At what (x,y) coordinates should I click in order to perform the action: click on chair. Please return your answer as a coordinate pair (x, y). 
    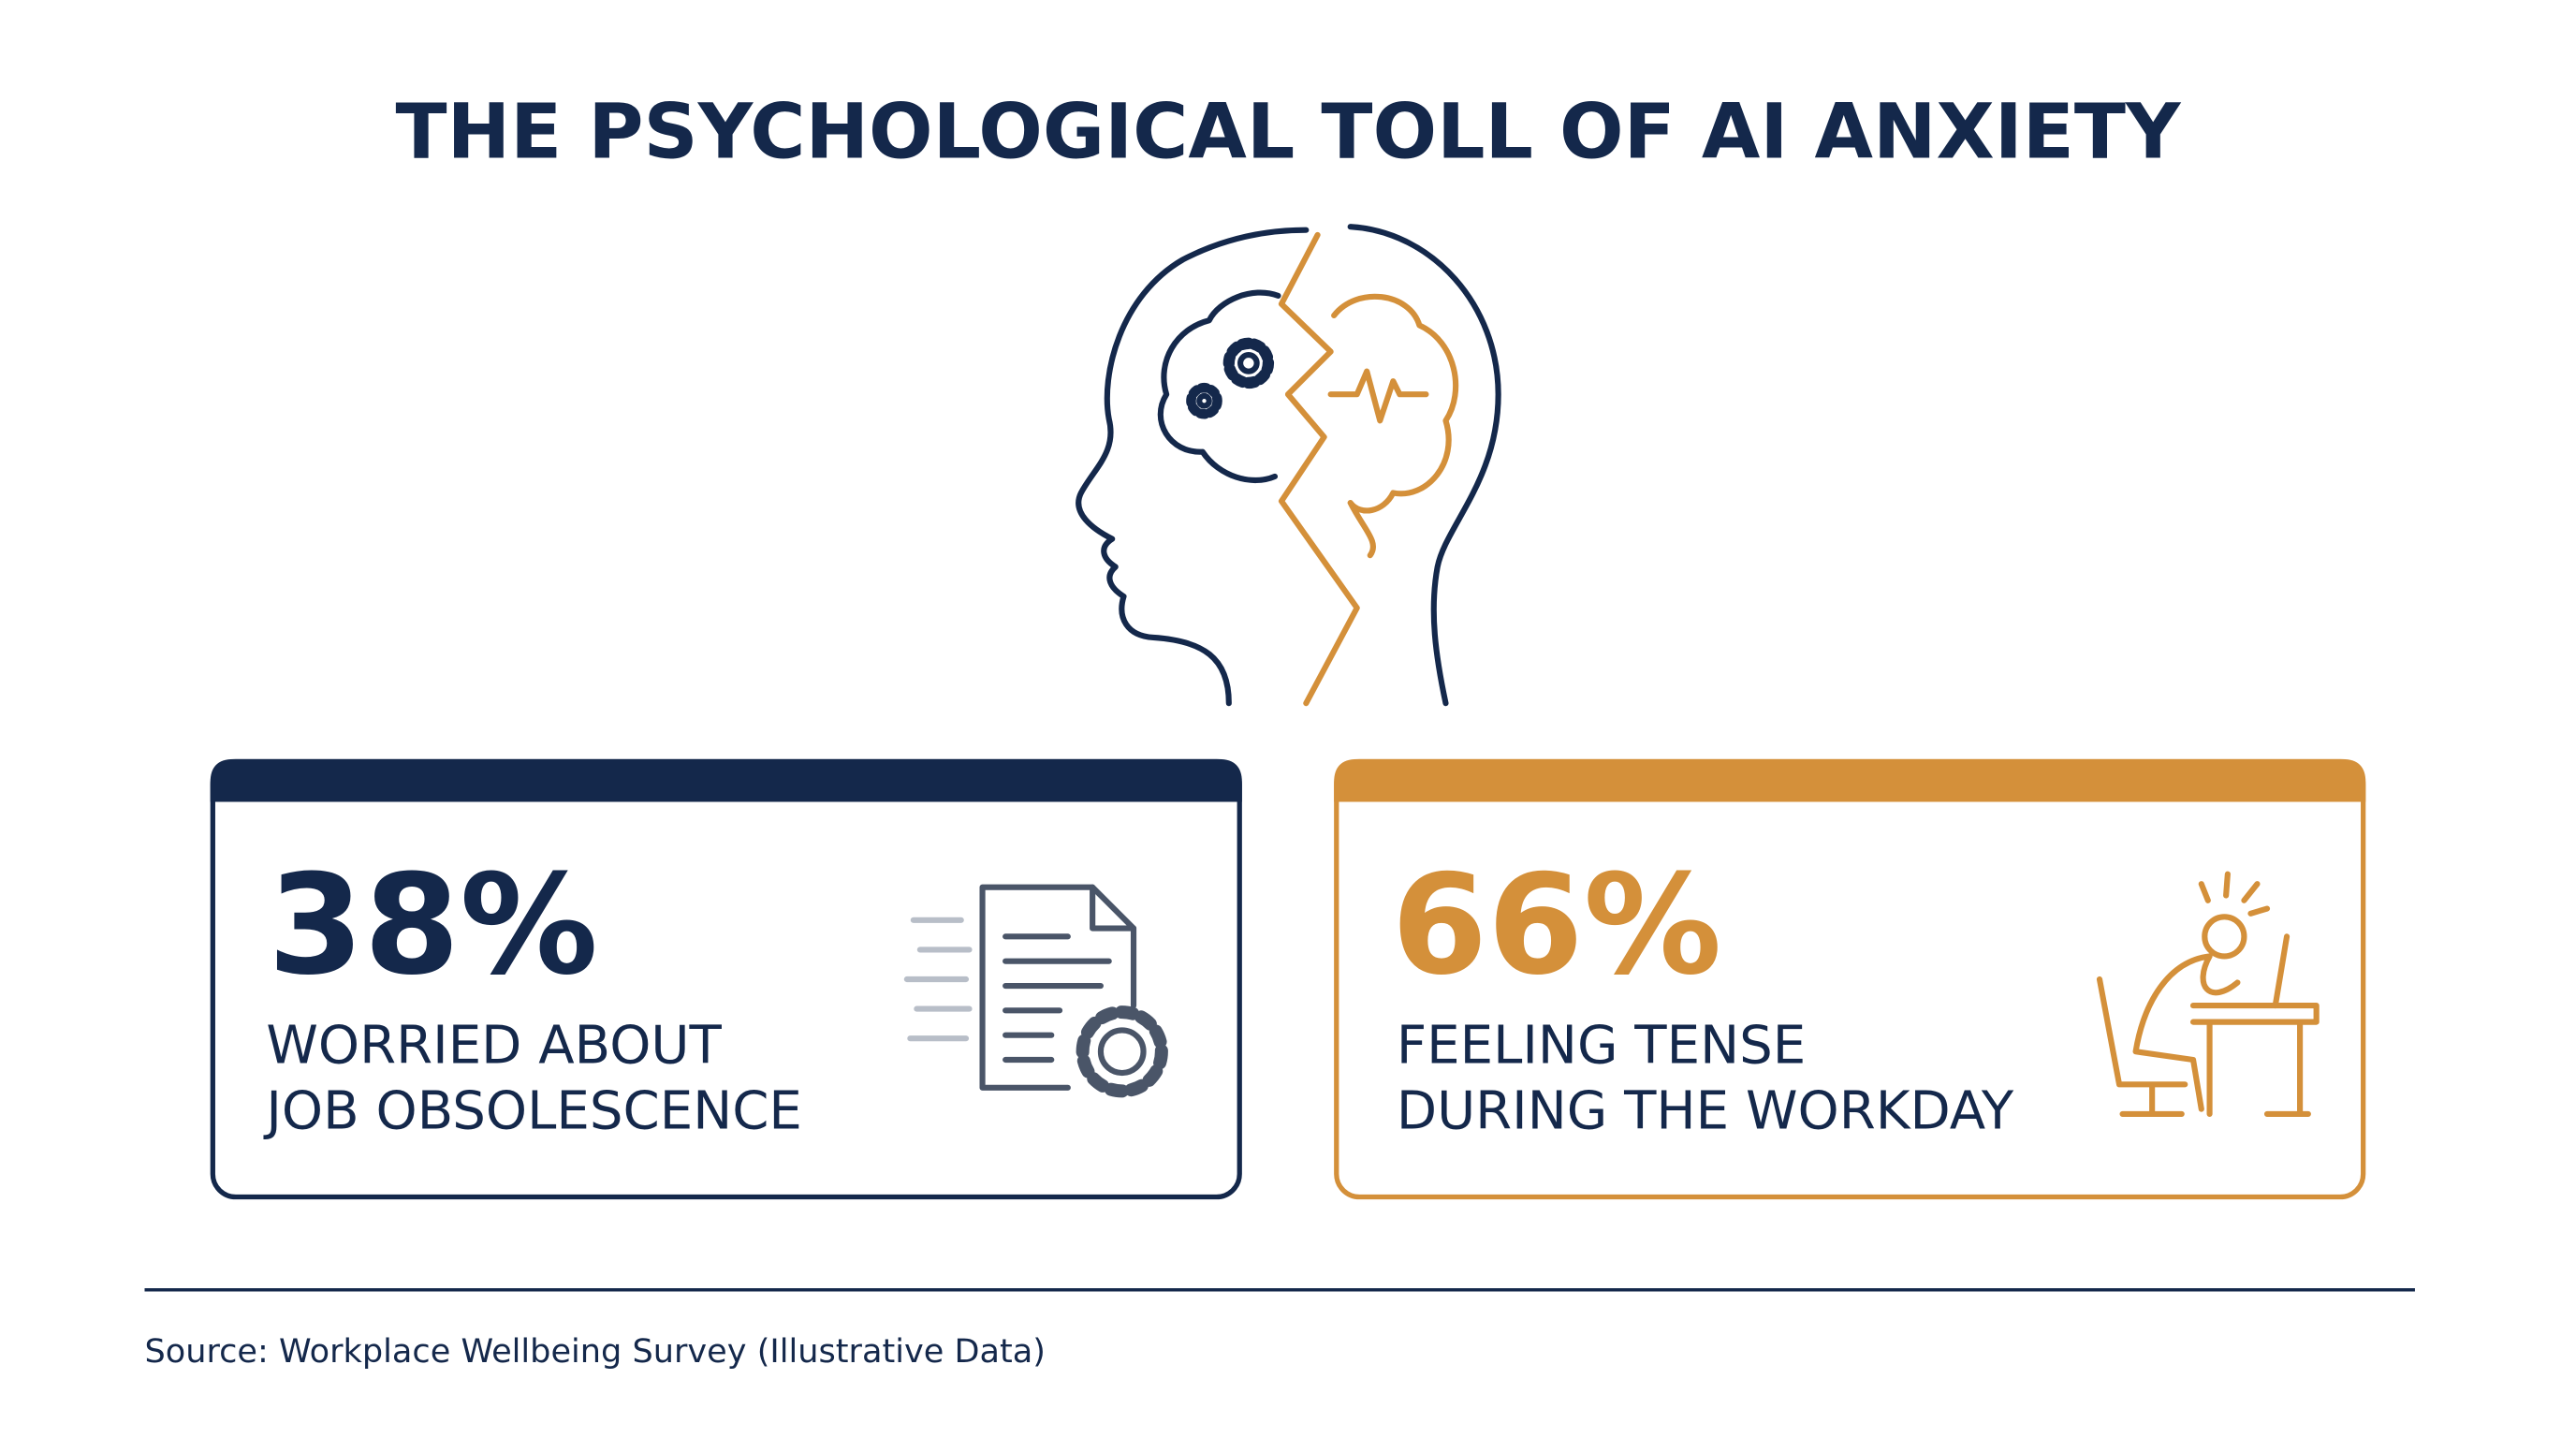
    Looking at the image, I should click on (2142, 1046).